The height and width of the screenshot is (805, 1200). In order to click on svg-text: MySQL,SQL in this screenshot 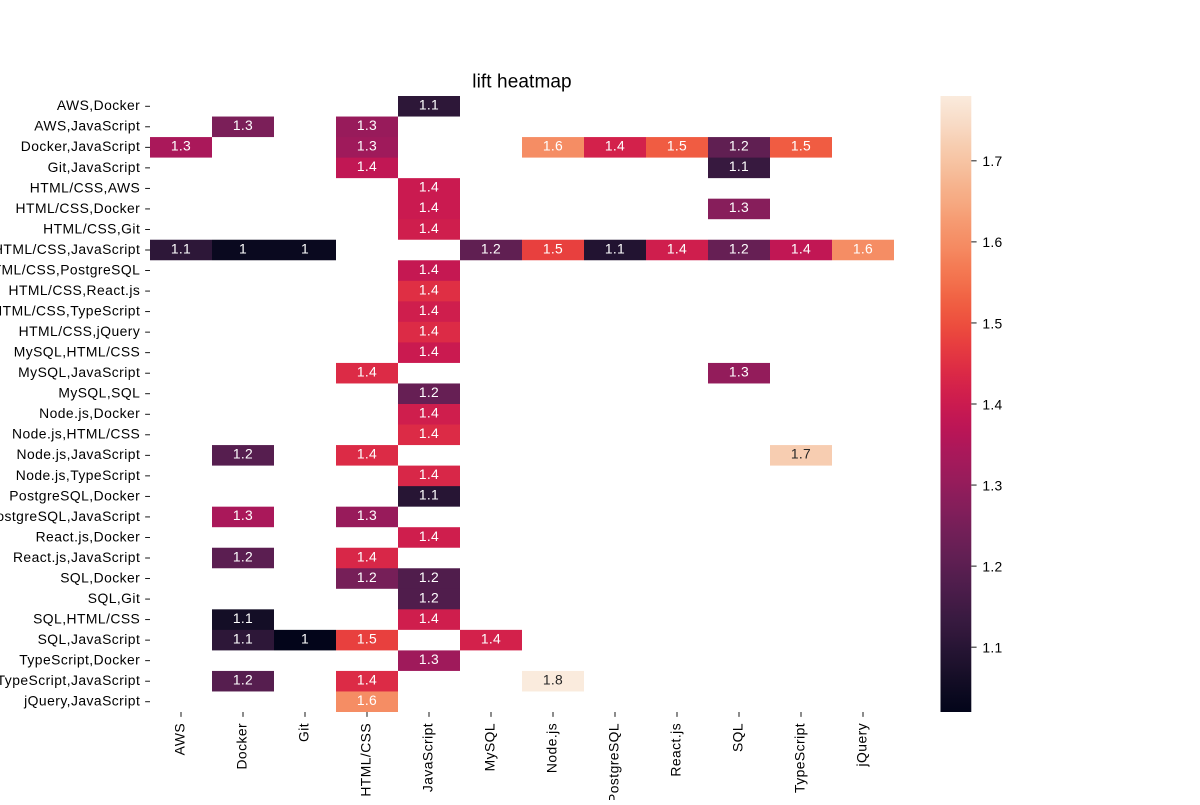, I will do `click(99, 393)`.